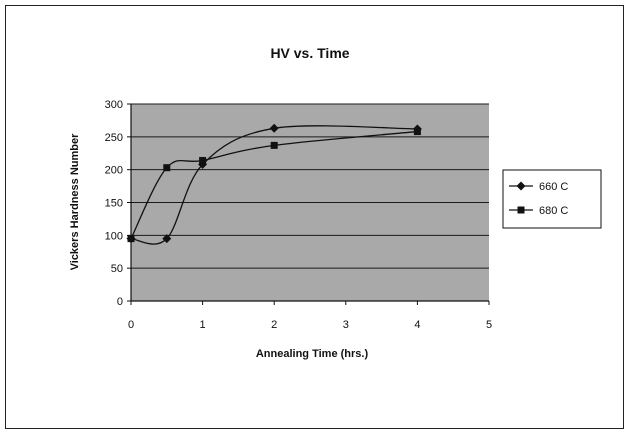  Describe the element at coordinates (346, 325) in the screenshot. I see `x-tick-label: 3` at that location.